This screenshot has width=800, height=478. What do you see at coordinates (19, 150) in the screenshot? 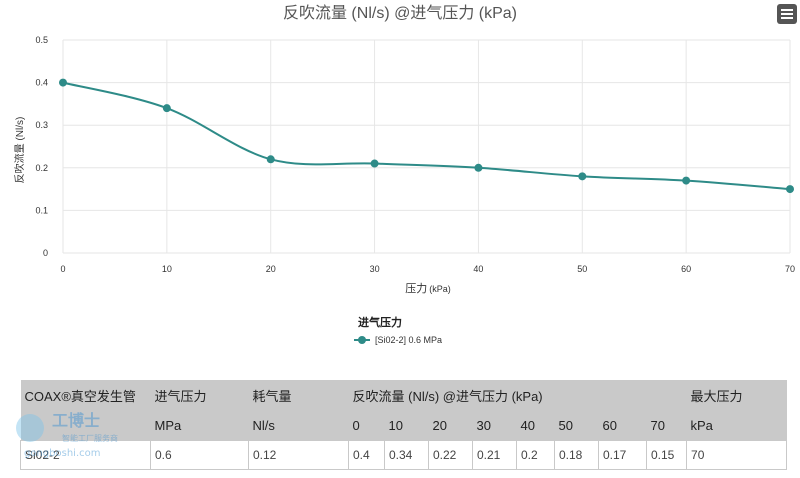
I see `y-axis-label: 反吹流量 (Nl/s)` at bounding box center [19, 150].